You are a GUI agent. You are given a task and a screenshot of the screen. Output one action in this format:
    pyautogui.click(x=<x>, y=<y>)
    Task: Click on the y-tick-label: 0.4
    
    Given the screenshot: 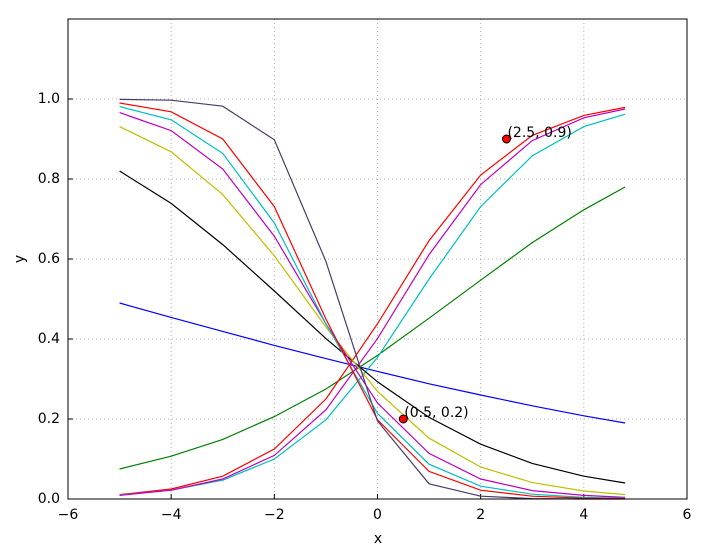 What is the action you would take?
    pyautogui.click(x=49, y=339)
    